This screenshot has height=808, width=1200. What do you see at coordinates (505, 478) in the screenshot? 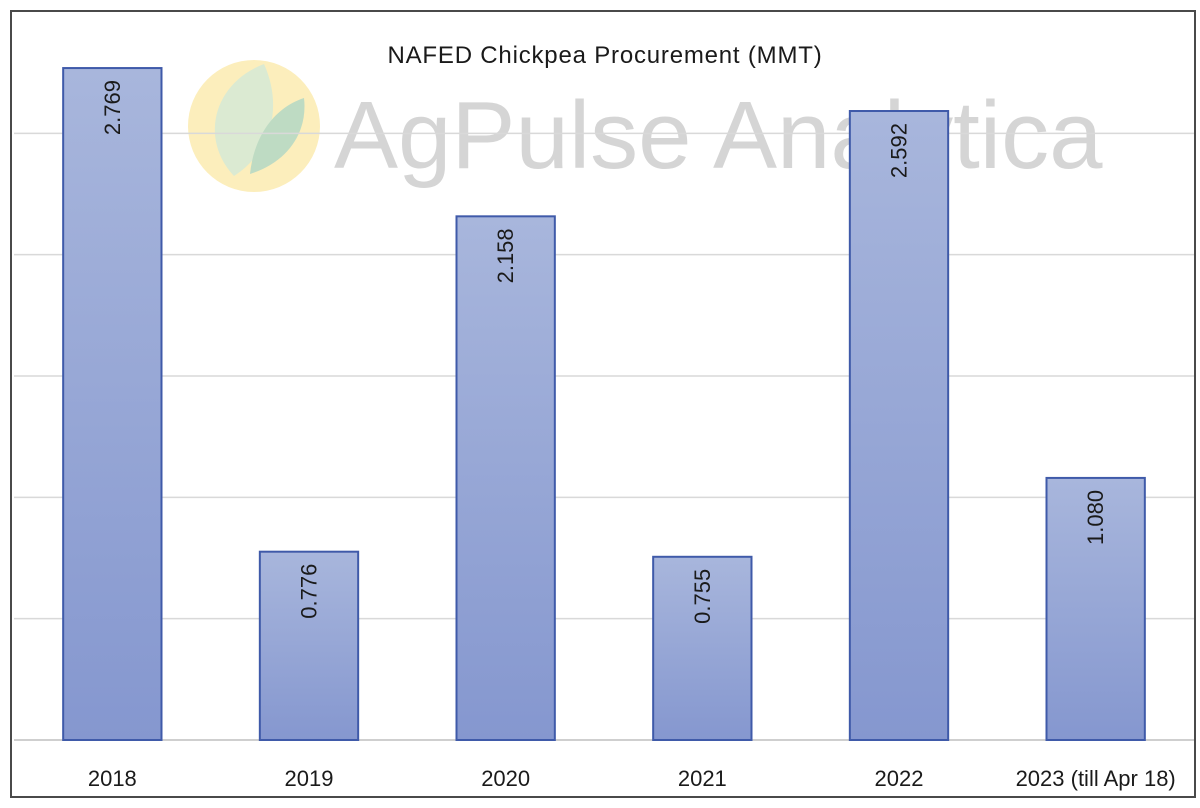
I see `bar-2020` at bounding box center [505, 478].